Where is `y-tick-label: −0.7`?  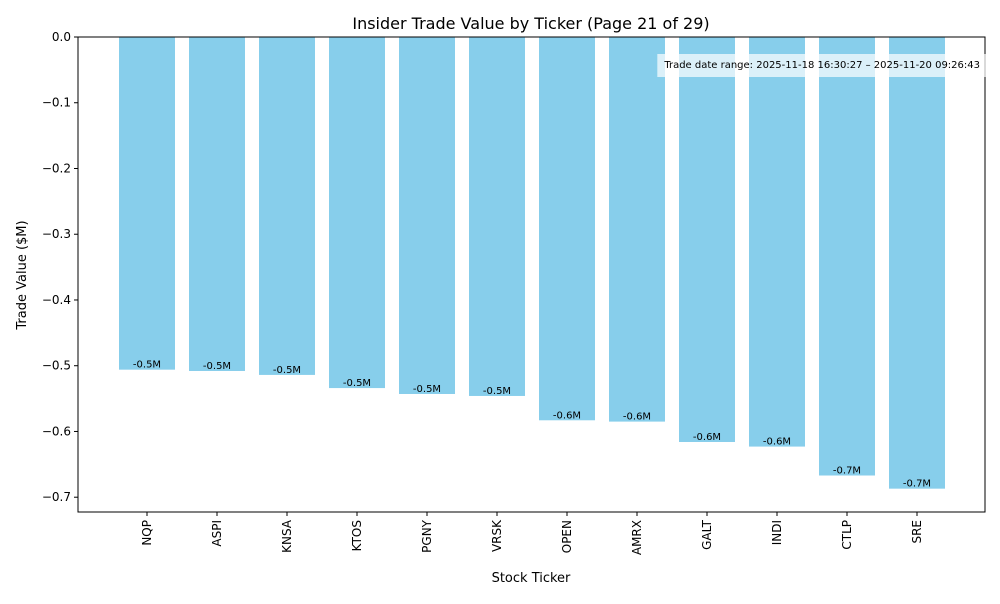
y-tick-label: −0.7 is located at coordinates (56, 497).